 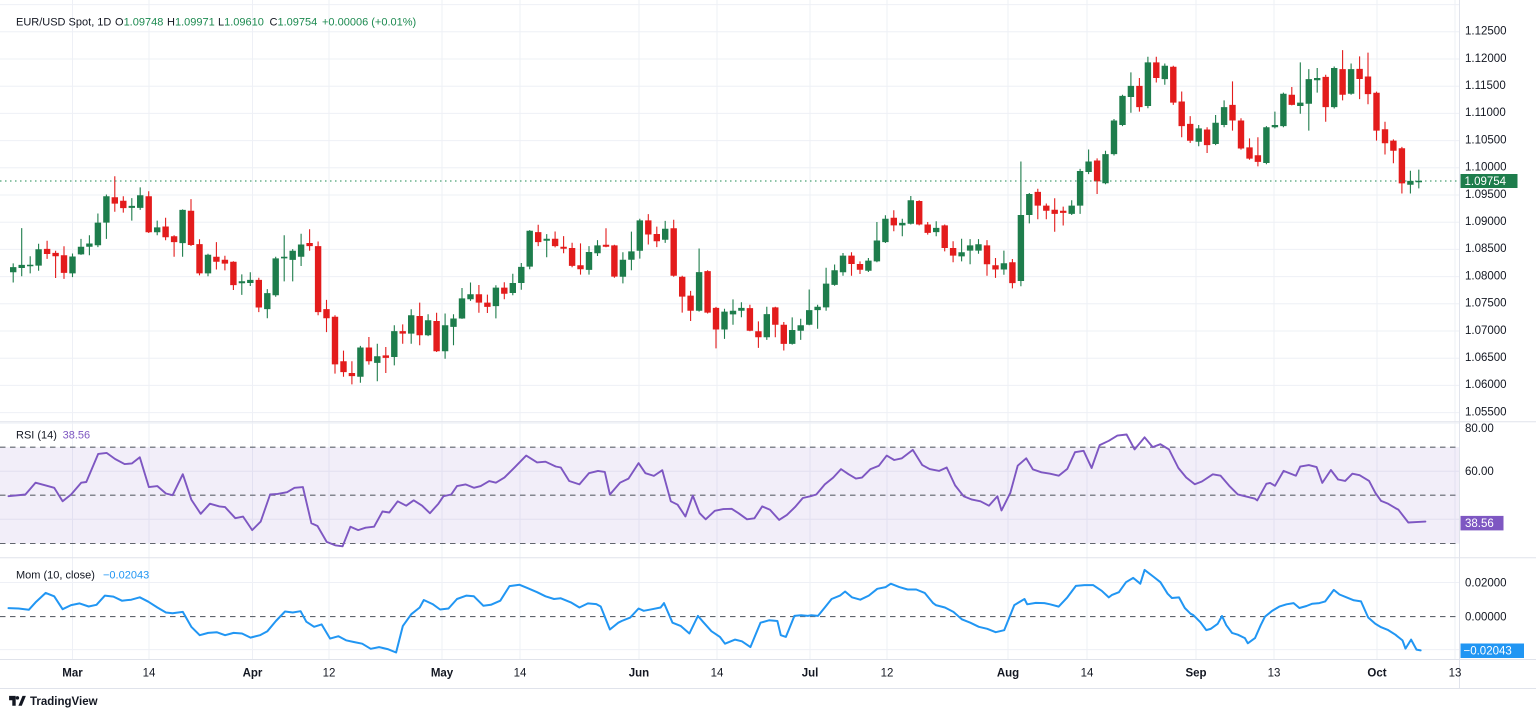 I want to click on svg-text: 0.02000, so click(x=1486, y=584).